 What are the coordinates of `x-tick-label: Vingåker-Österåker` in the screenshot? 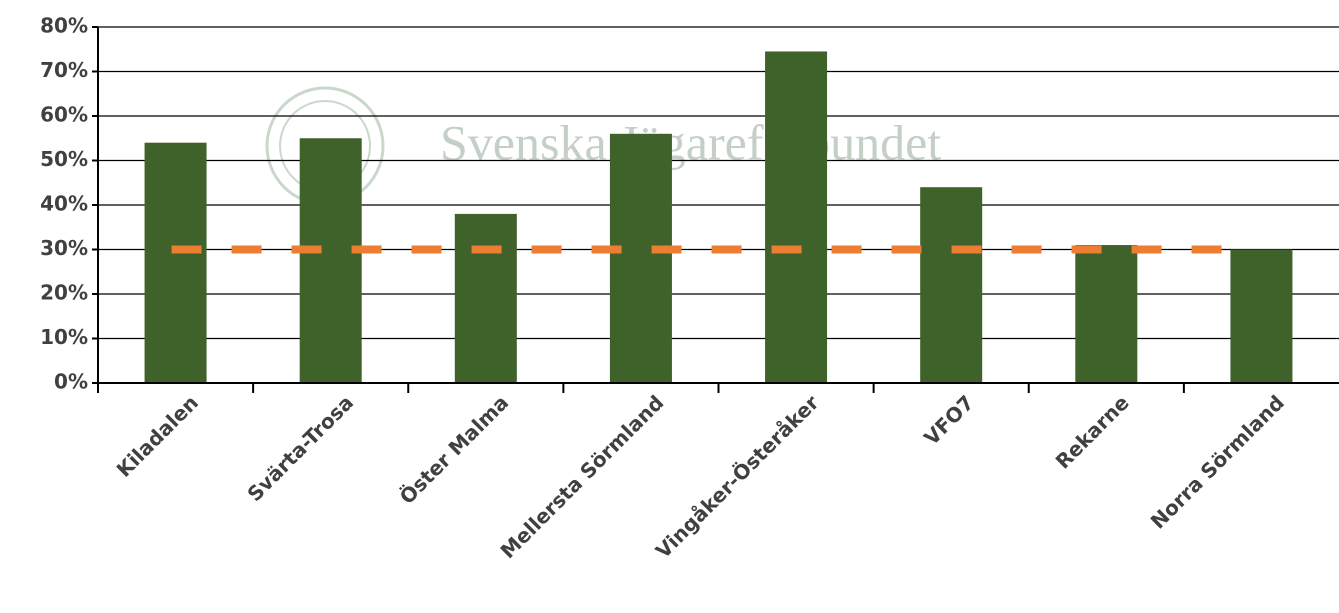 It's located at (737, 476).